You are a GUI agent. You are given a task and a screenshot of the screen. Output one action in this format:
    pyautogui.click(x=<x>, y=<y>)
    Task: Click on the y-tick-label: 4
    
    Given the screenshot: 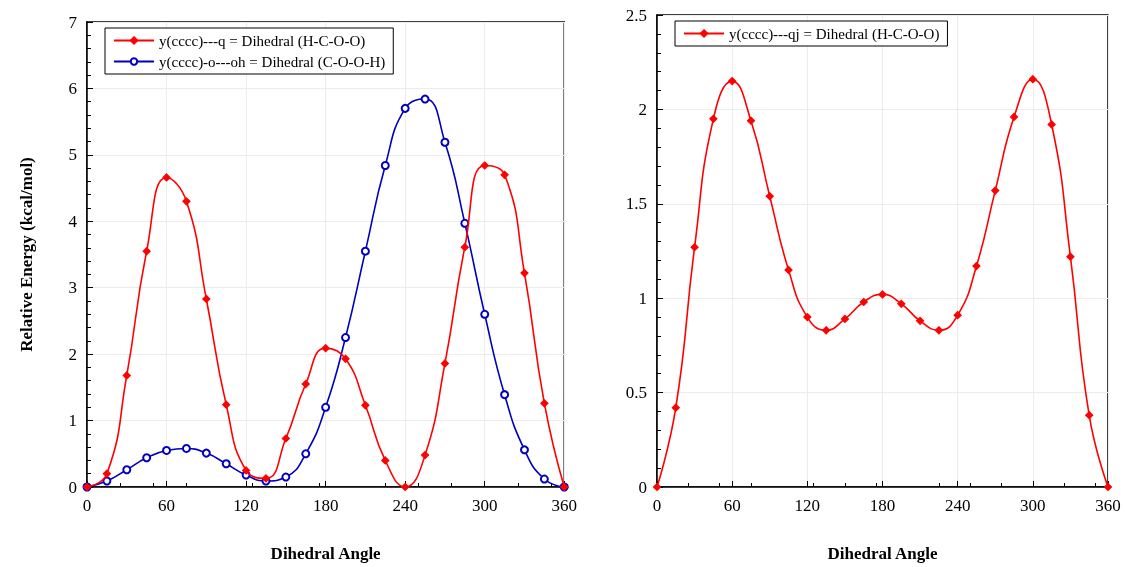 What is the action you would take?
    pyautogui.click(x=73, y=221)
    